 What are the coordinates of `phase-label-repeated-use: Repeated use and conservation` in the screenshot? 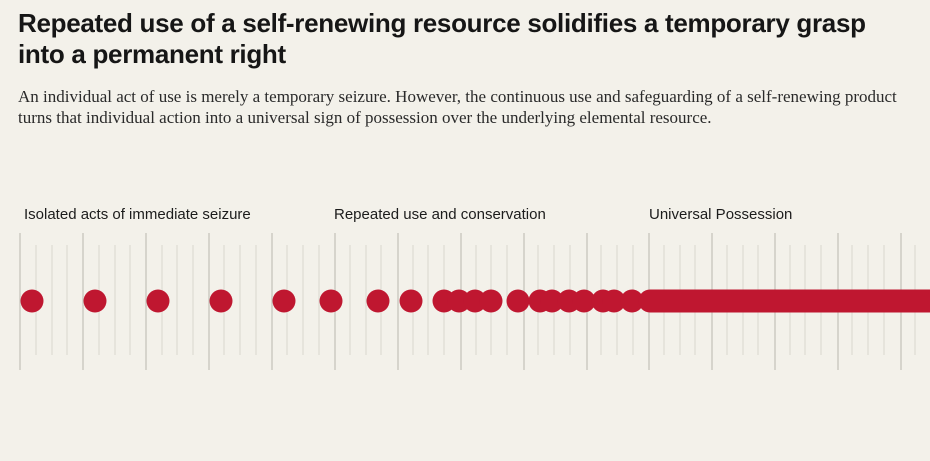 It's located at (440, 214).